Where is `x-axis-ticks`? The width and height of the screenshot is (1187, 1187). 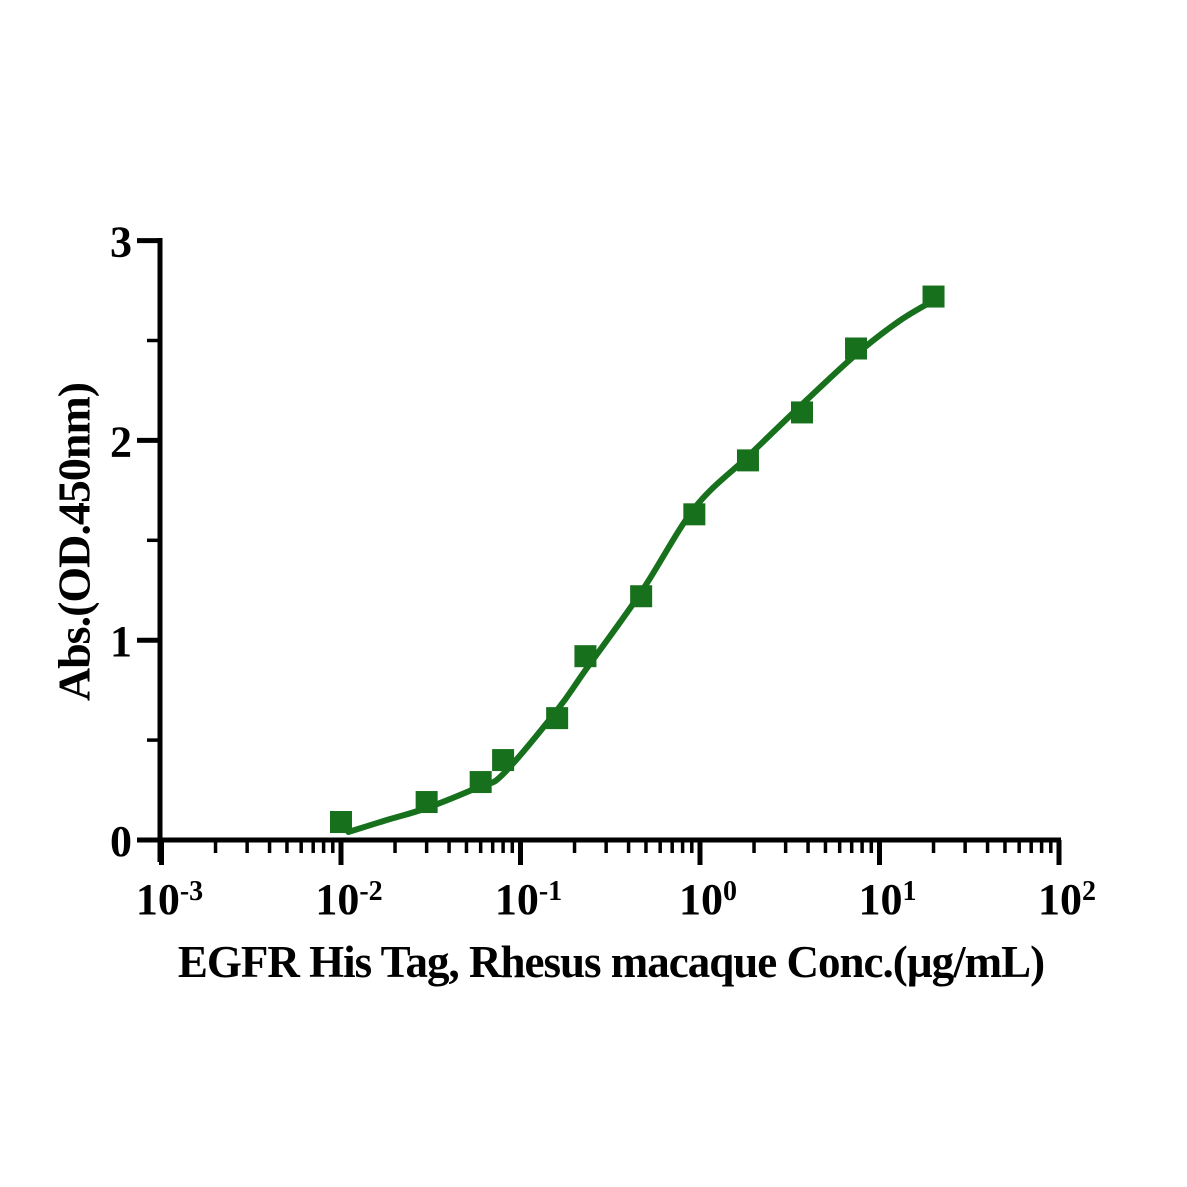
x-axis-ticks is located at coordinates (610, 852).